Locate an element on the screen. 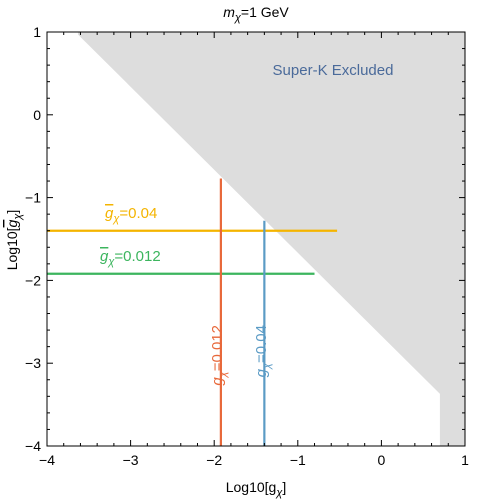 The height and width of the screenshot is (499, 498). ylabel-suffix: ] is located at coordinates (12, 212).